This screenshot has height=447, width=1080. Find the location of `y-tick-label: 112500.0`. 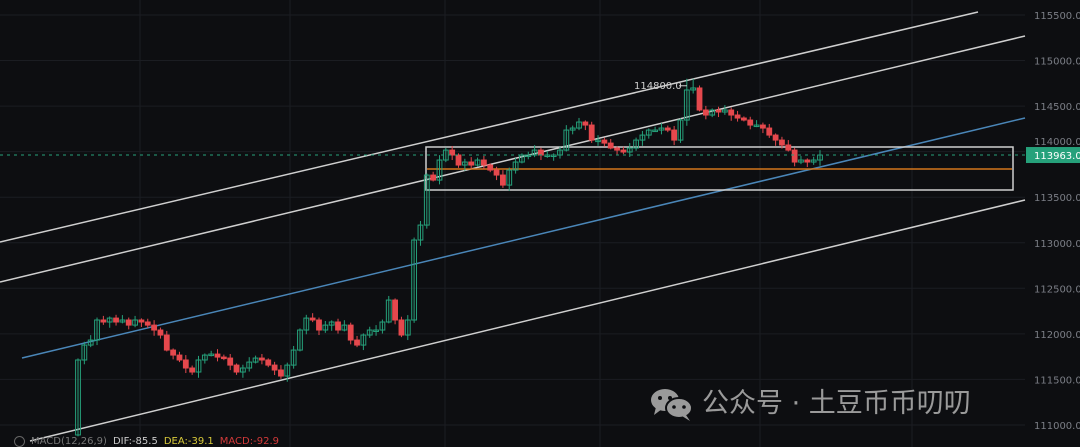

y-tick-label: 112500.0 is located at coordinates (1057, 289).